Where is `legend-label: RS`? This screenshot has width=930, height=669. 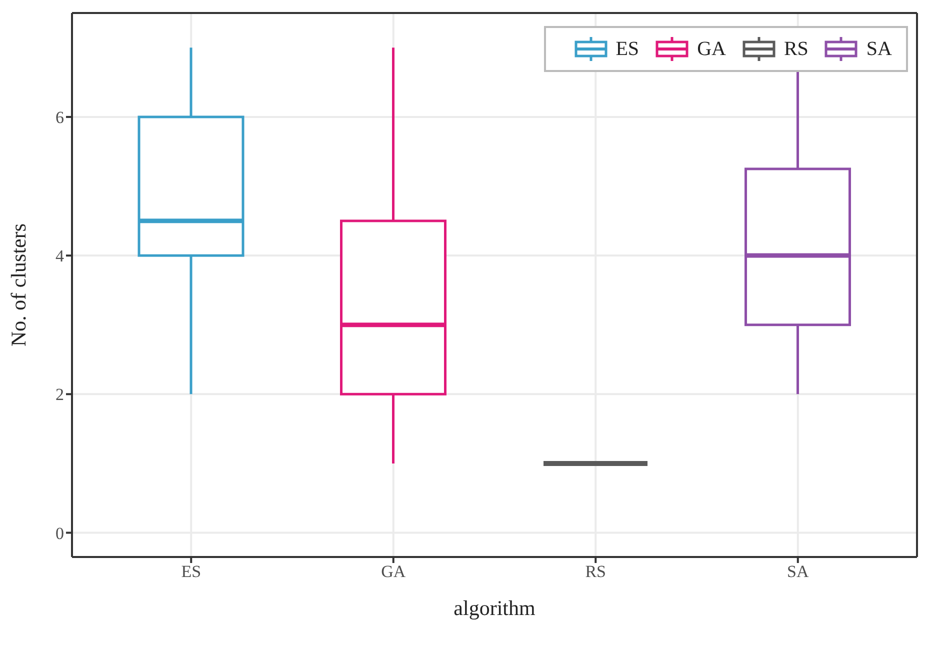
legend-label: RS is located at coordinates (796, 49).